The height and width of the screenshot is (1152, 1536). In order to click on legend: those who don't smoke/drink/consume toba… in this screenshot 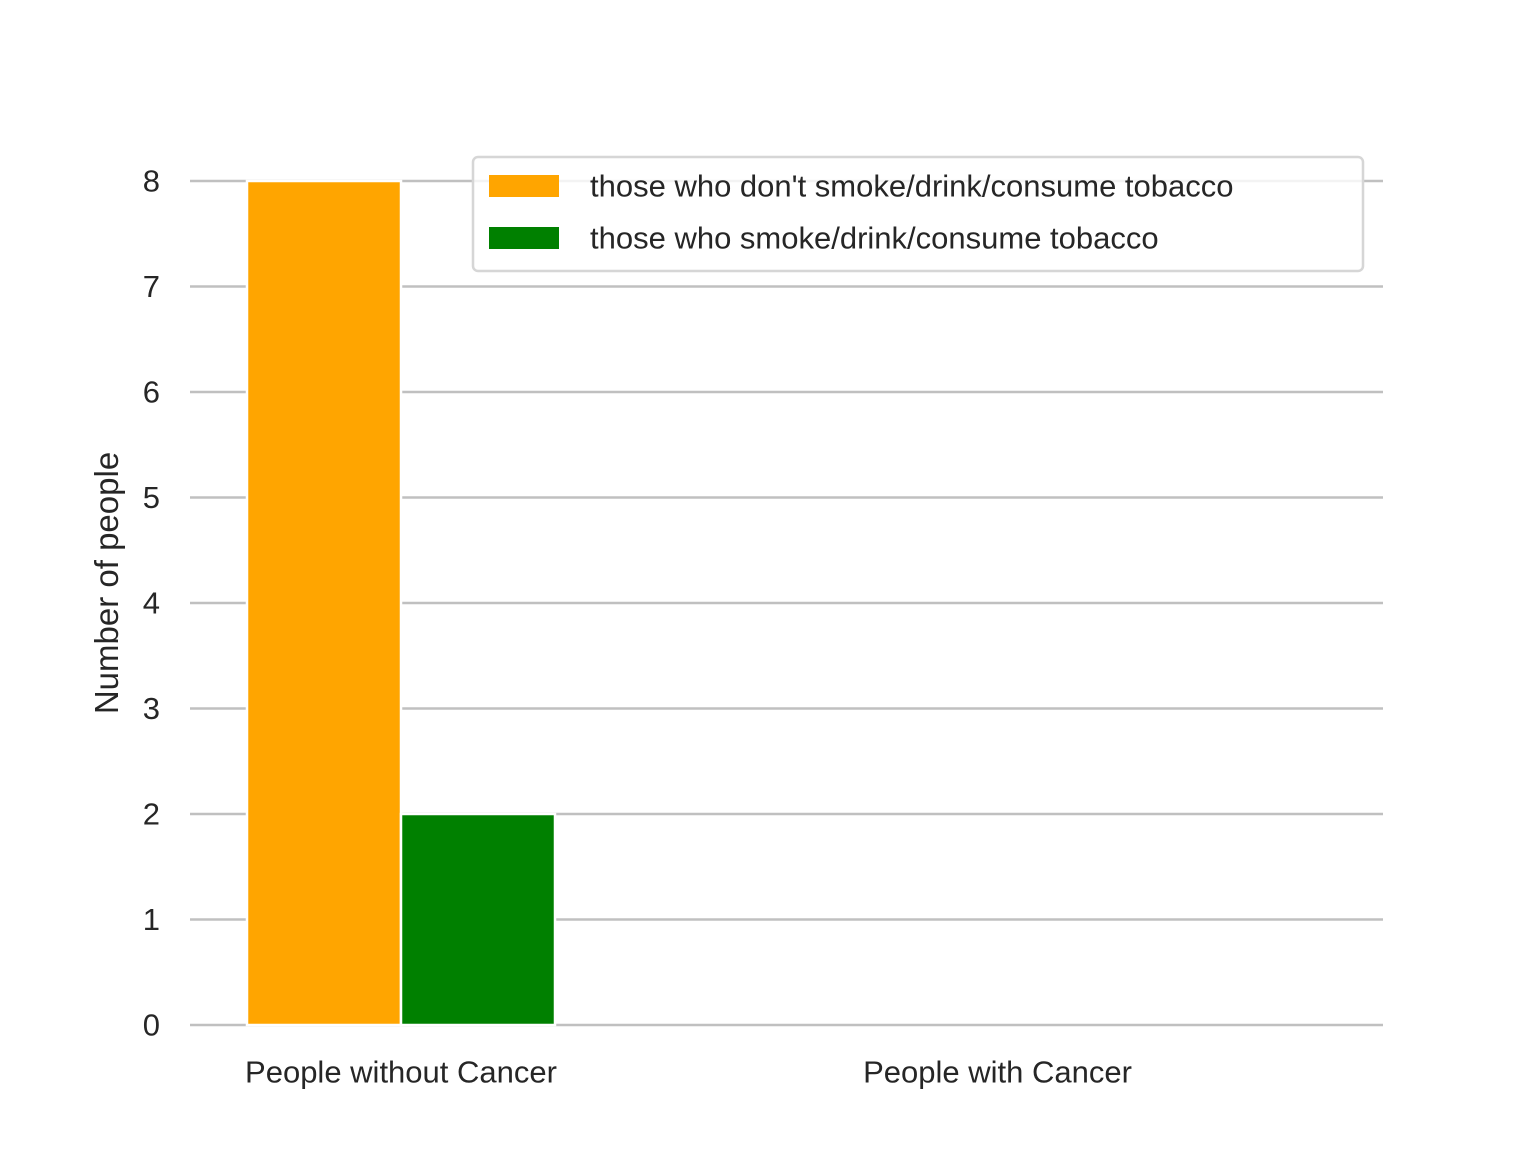, I will do `click(918, 214)`.